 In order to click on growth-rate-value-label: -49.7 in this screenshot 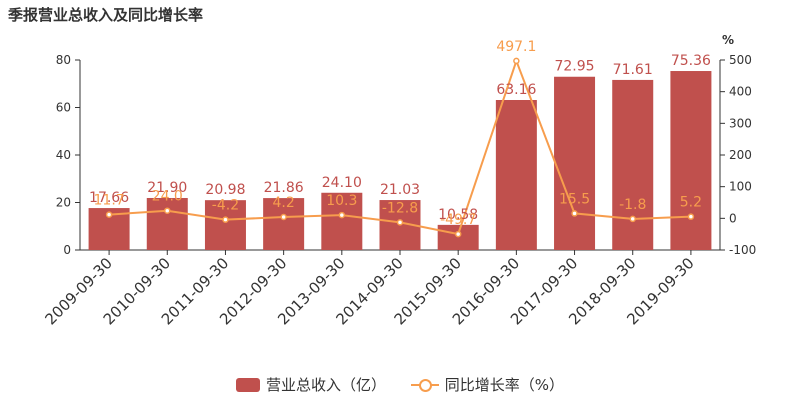, I will do `click(458, 220)`.